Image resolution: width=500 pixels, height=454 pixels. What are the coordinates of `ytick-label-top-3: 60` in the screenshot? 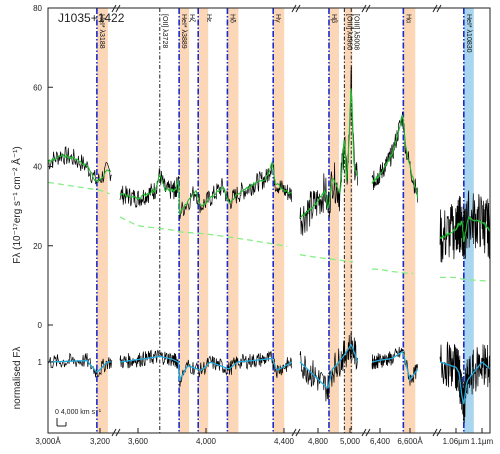 It's located at (37, 87).